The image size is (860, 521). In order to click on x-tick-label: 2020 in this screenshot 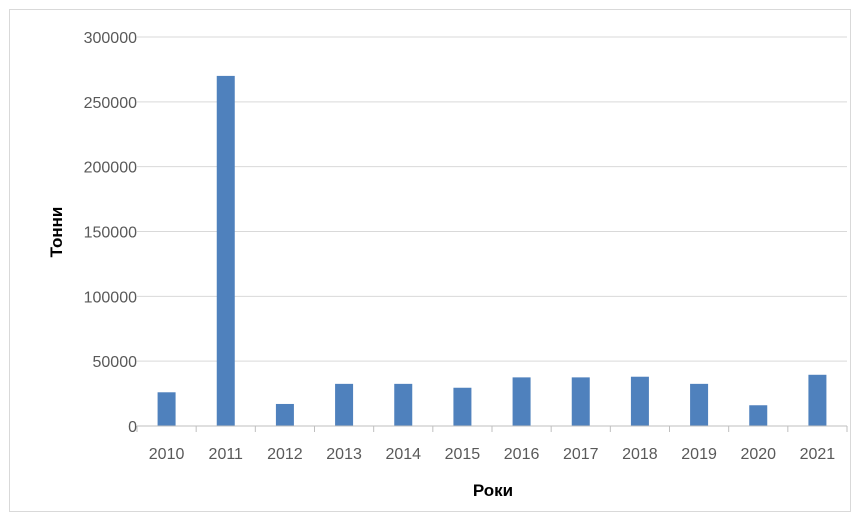, I will do `click(758, 454)`.